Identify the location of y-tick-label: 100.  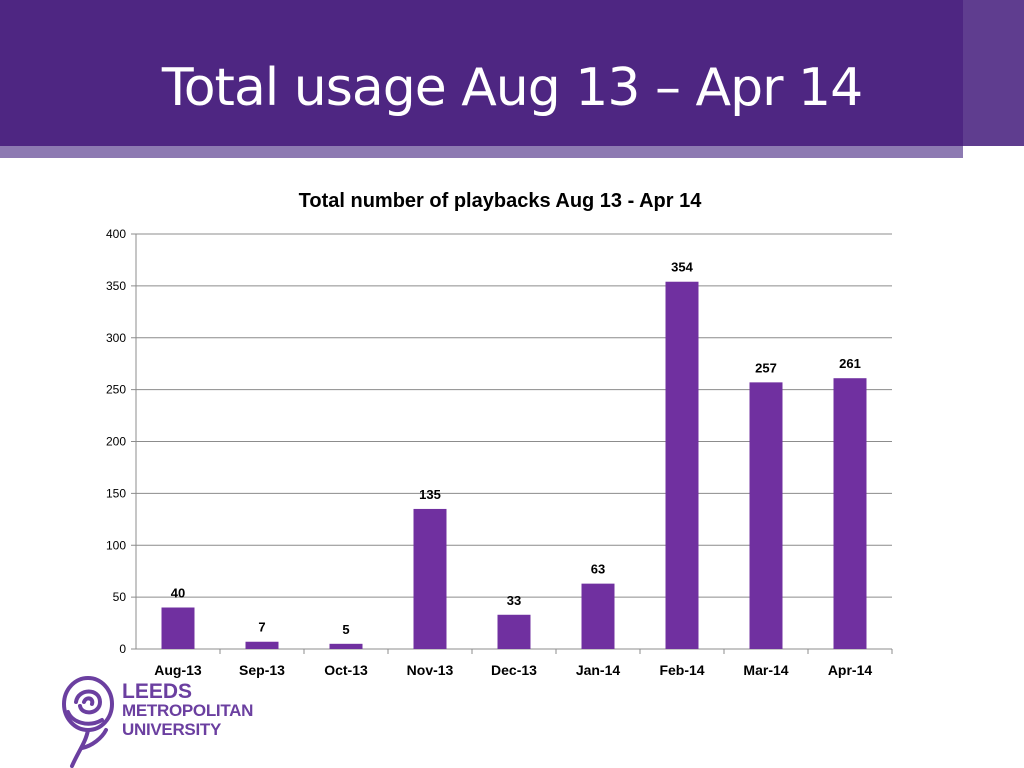
(116, 545).